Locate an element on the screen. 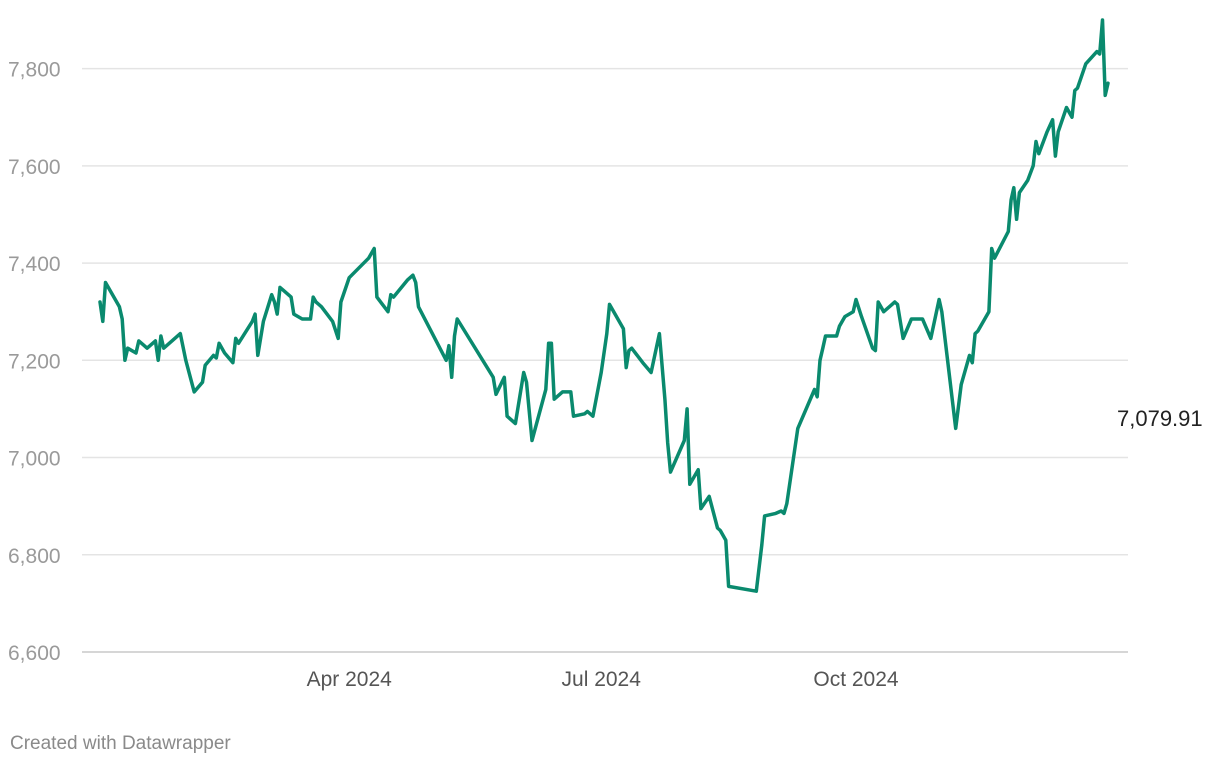  end-value-label: 7,079.91 is located at coordinates (1160, 418).